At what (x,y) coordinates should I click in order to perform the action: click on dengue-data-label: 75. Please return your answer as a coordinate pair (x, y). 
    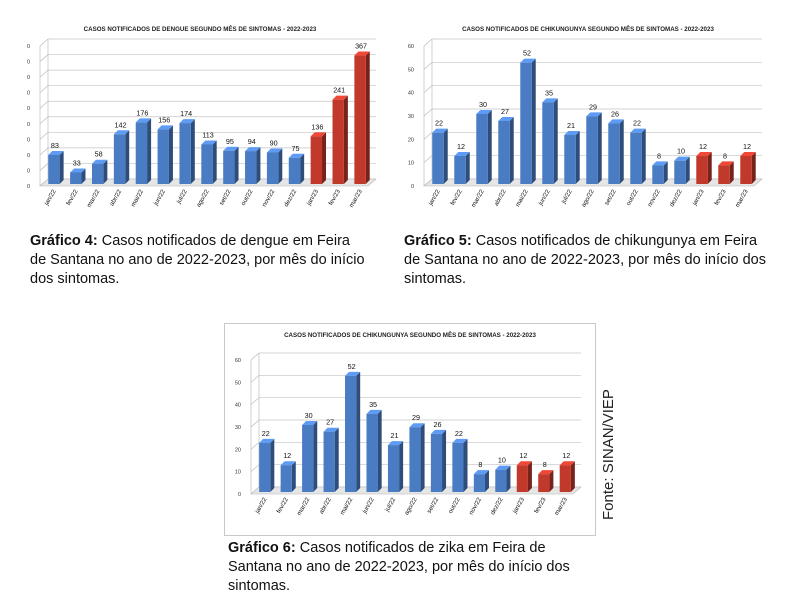
    Looking at the image, I should click on (295, 148).